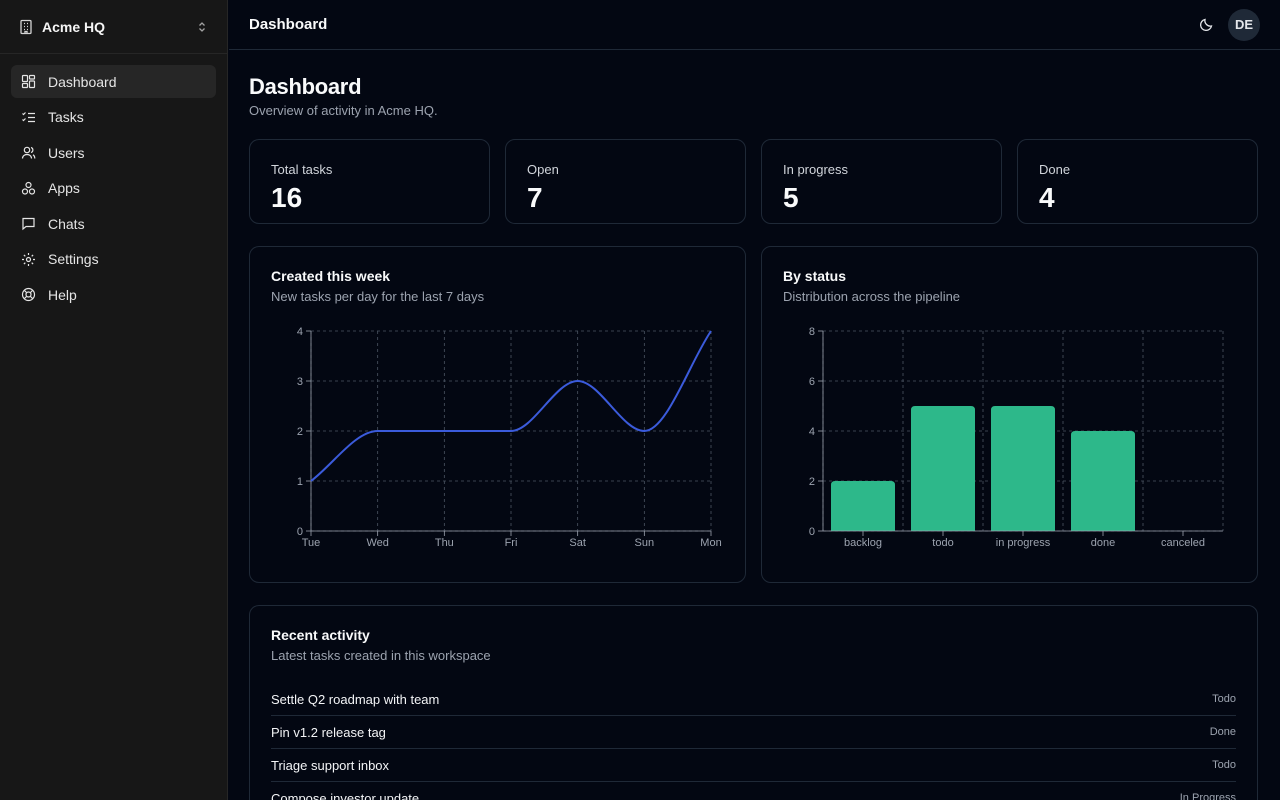  Describe the element at coordinates (1183, 543) in the screenshot. I see `x-tick-label: canceled` at that location.